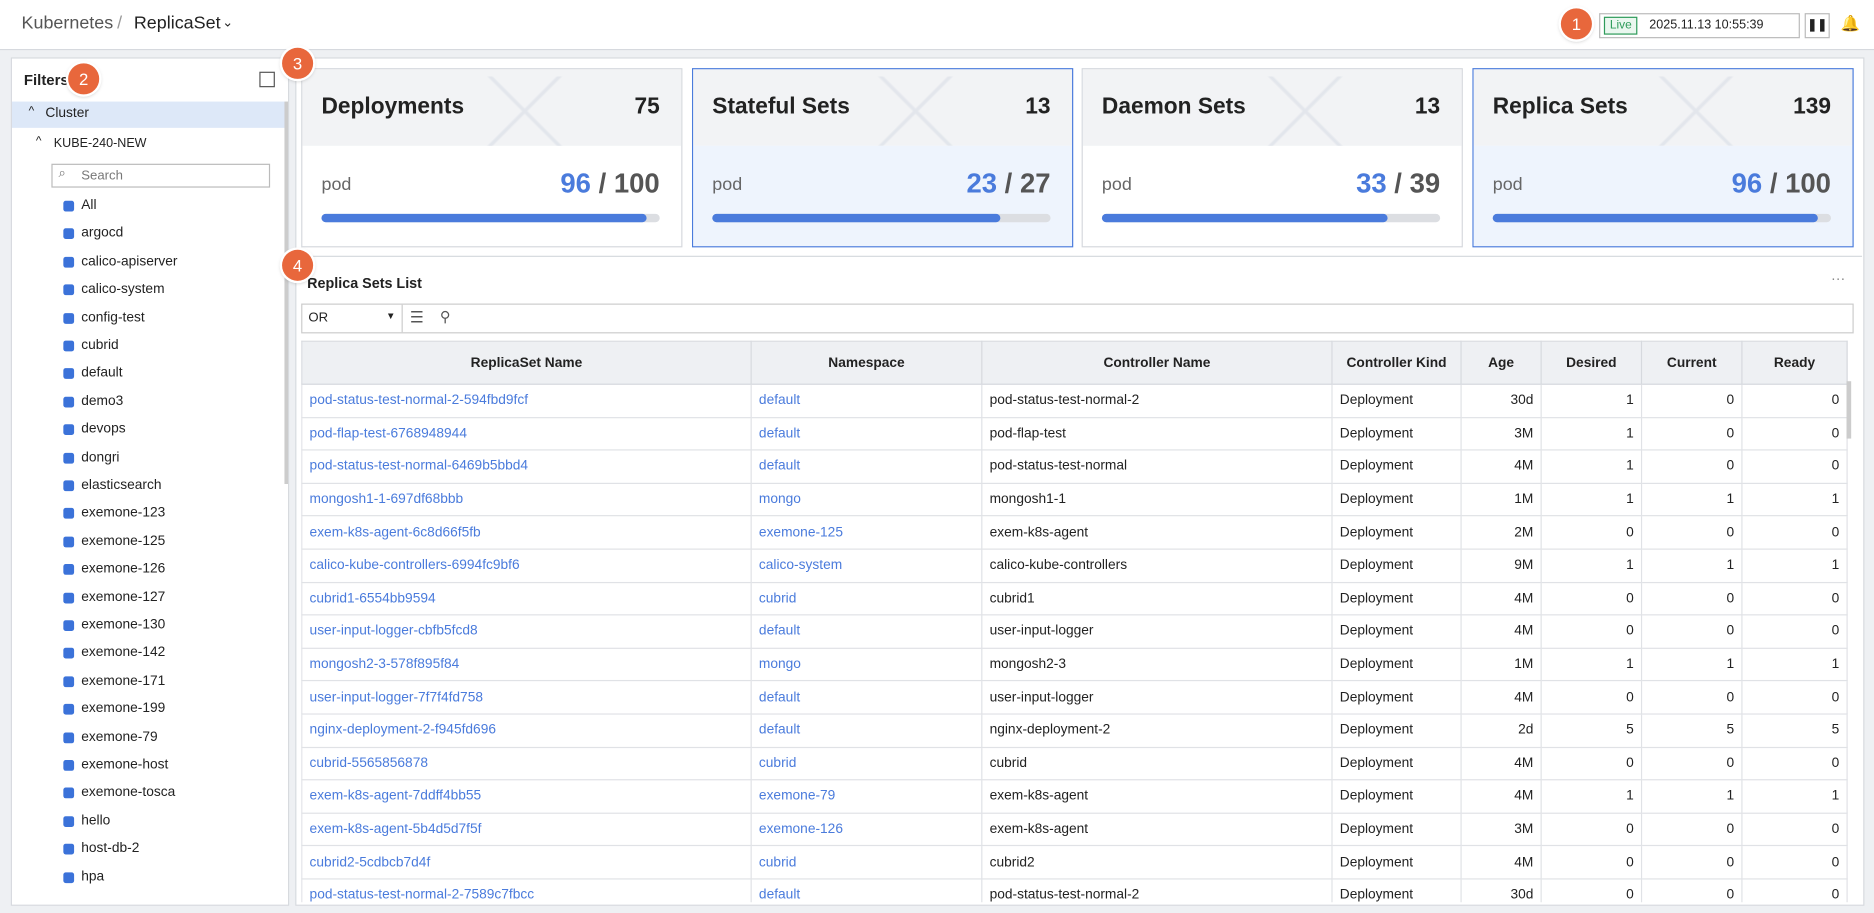 The height and width of the screenshot is (913, 1874). Describe the element at coordinates (123, 289) in the screenshot. I see `filter-item: calico-system` at that location.